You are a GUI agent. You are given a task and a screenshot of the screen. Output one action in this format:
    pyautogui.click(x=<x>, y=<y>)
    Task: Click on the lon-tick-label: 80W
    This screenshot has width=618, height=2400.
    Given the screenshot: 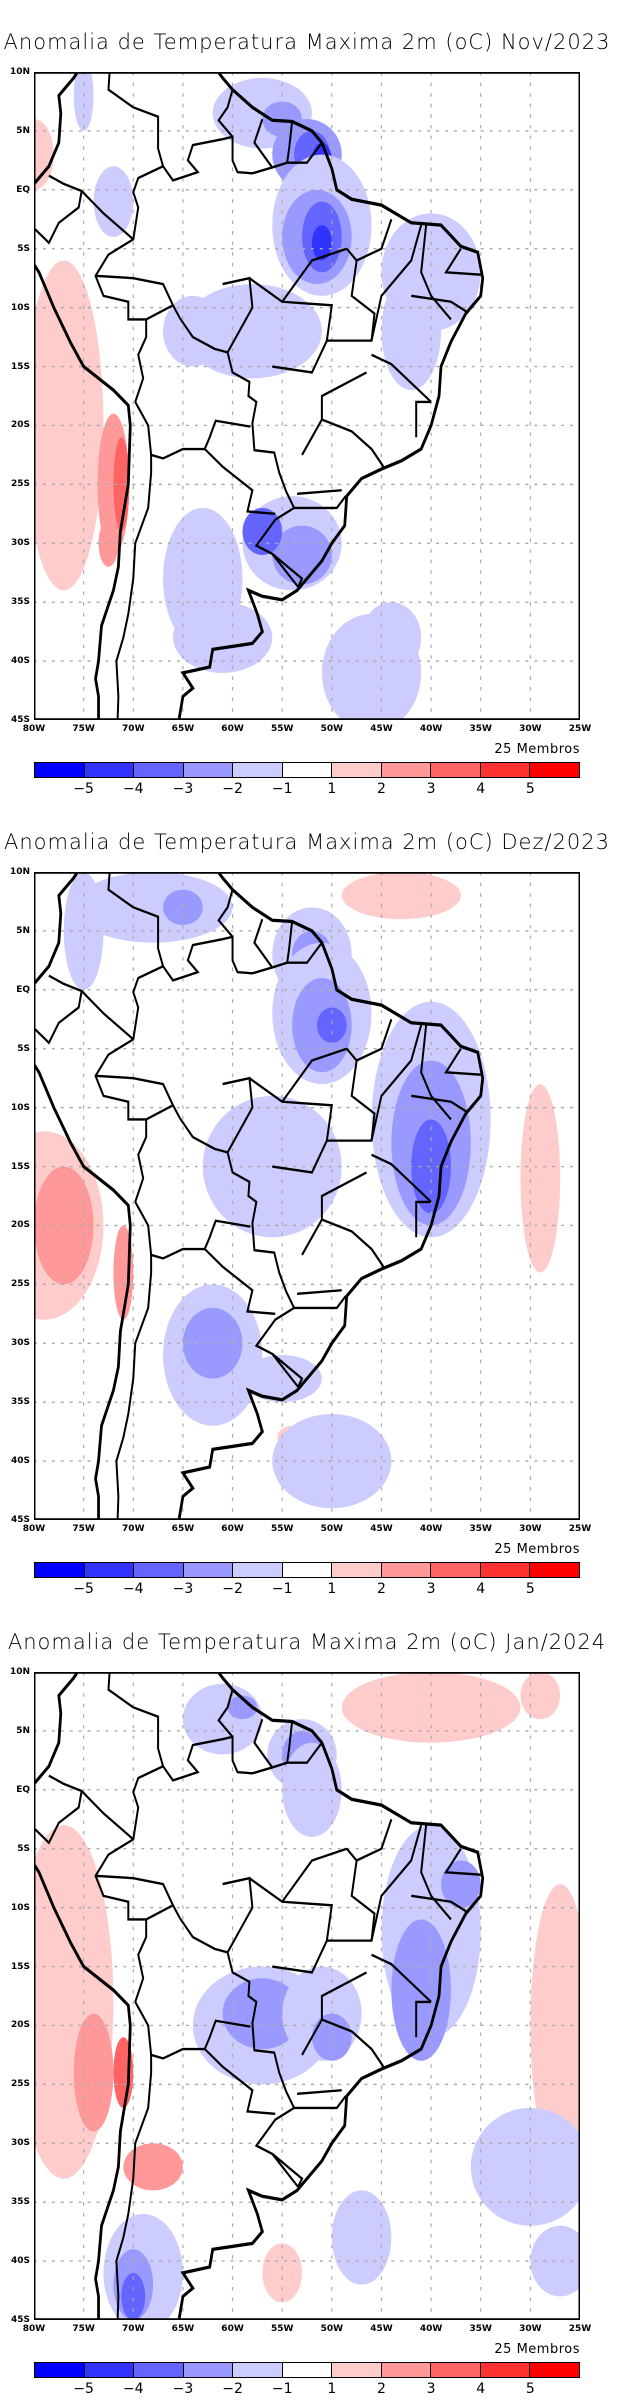 What is the action you would take?
    pyautogui.click(x=34, y=1529)
    